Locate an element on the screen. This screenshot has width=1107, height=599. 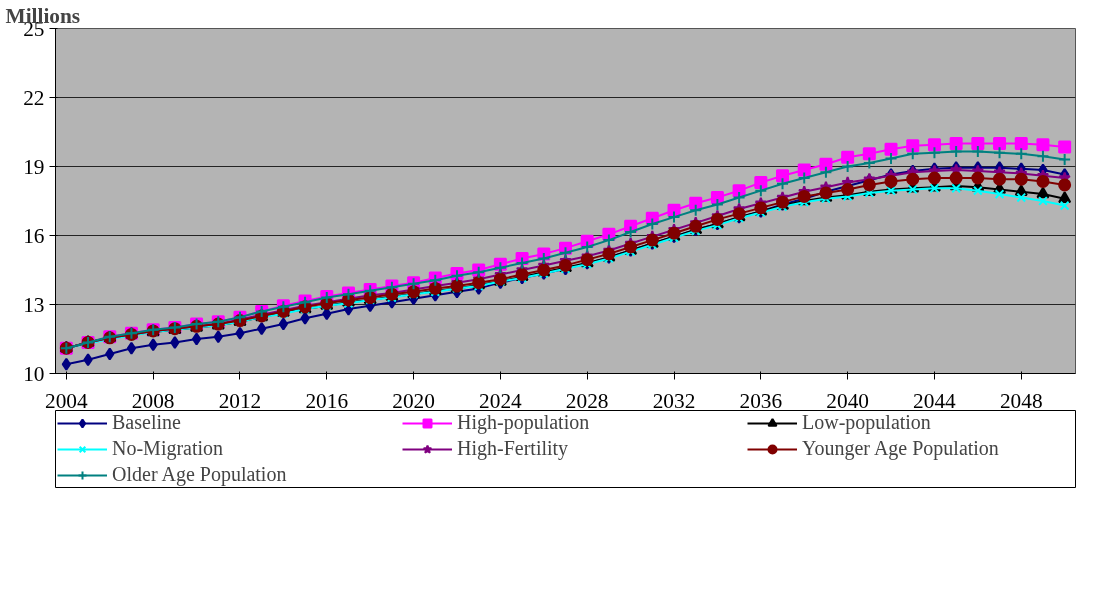
x-tick-label: 2008 is located at coordinates (153, 400).